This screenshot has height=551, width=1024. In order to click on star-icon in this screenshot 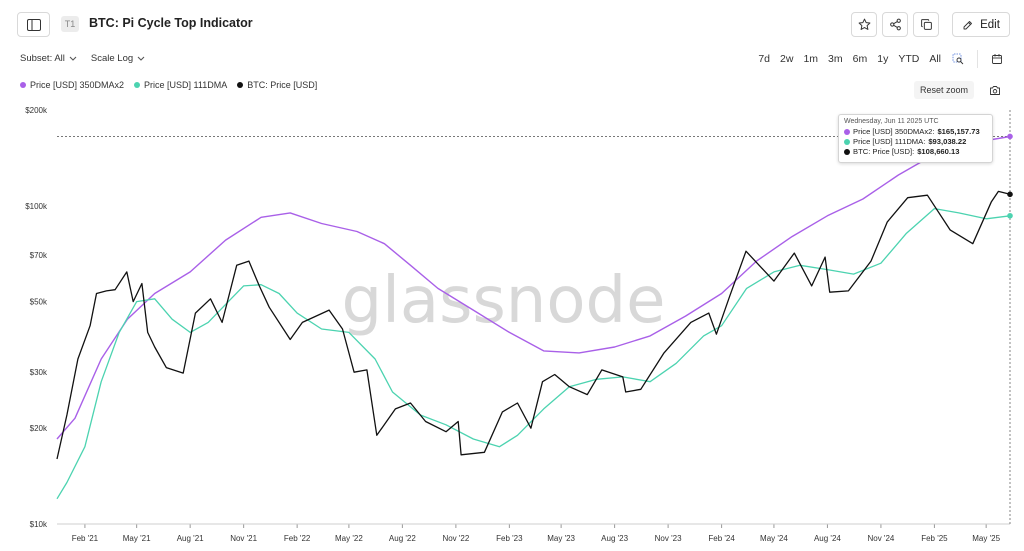, I will do `click(864, 24)`.